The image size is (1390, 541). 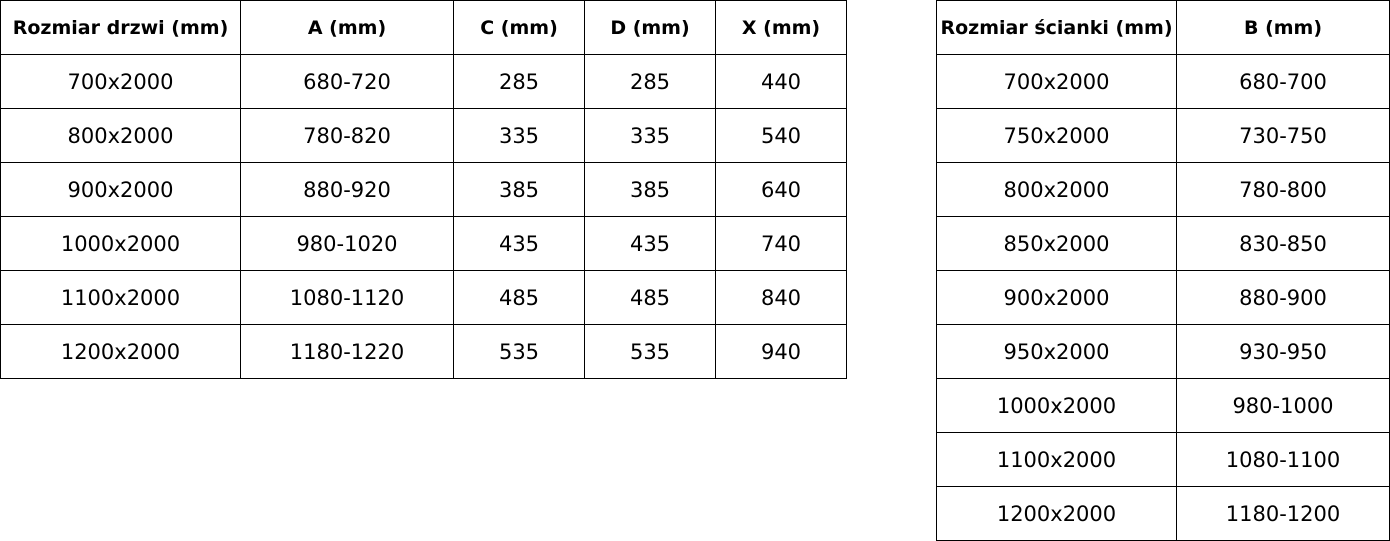 I want to click on table-row: 750x2000 730-750, so click(x=1163, y=135).